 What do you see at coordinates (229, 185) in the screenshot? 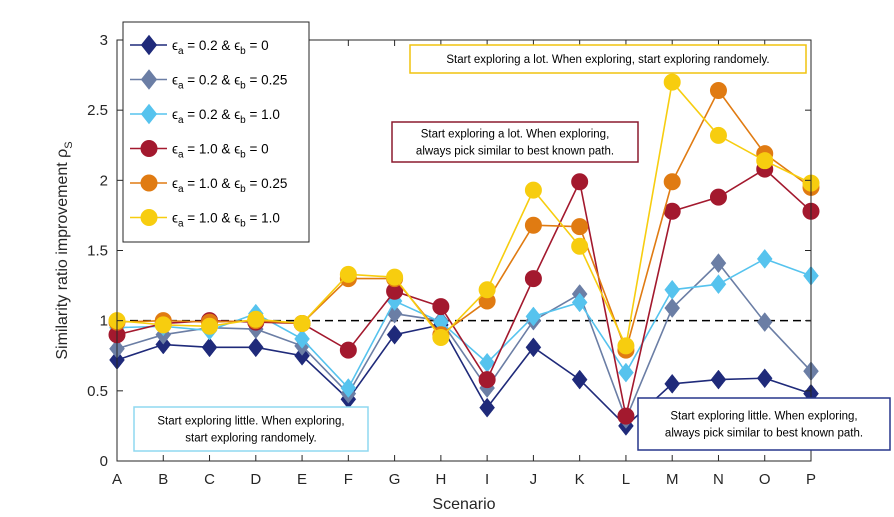
I see `legend-label: ϵa = 1.0 & ϵb = 0.25` at bounding box center [229, 185].